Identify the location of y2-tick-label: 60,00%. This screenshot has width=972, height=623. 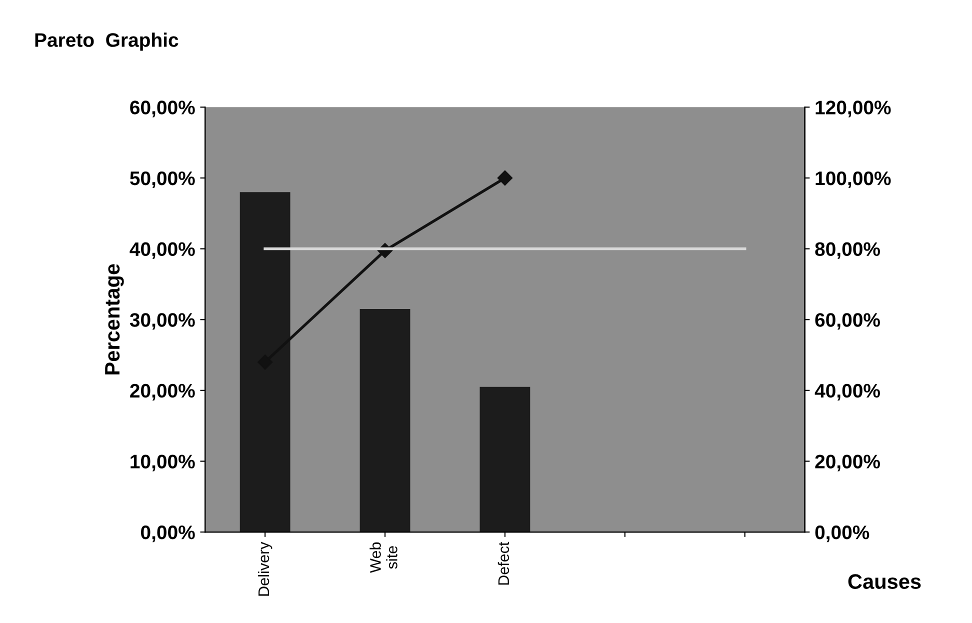
(847, 321).